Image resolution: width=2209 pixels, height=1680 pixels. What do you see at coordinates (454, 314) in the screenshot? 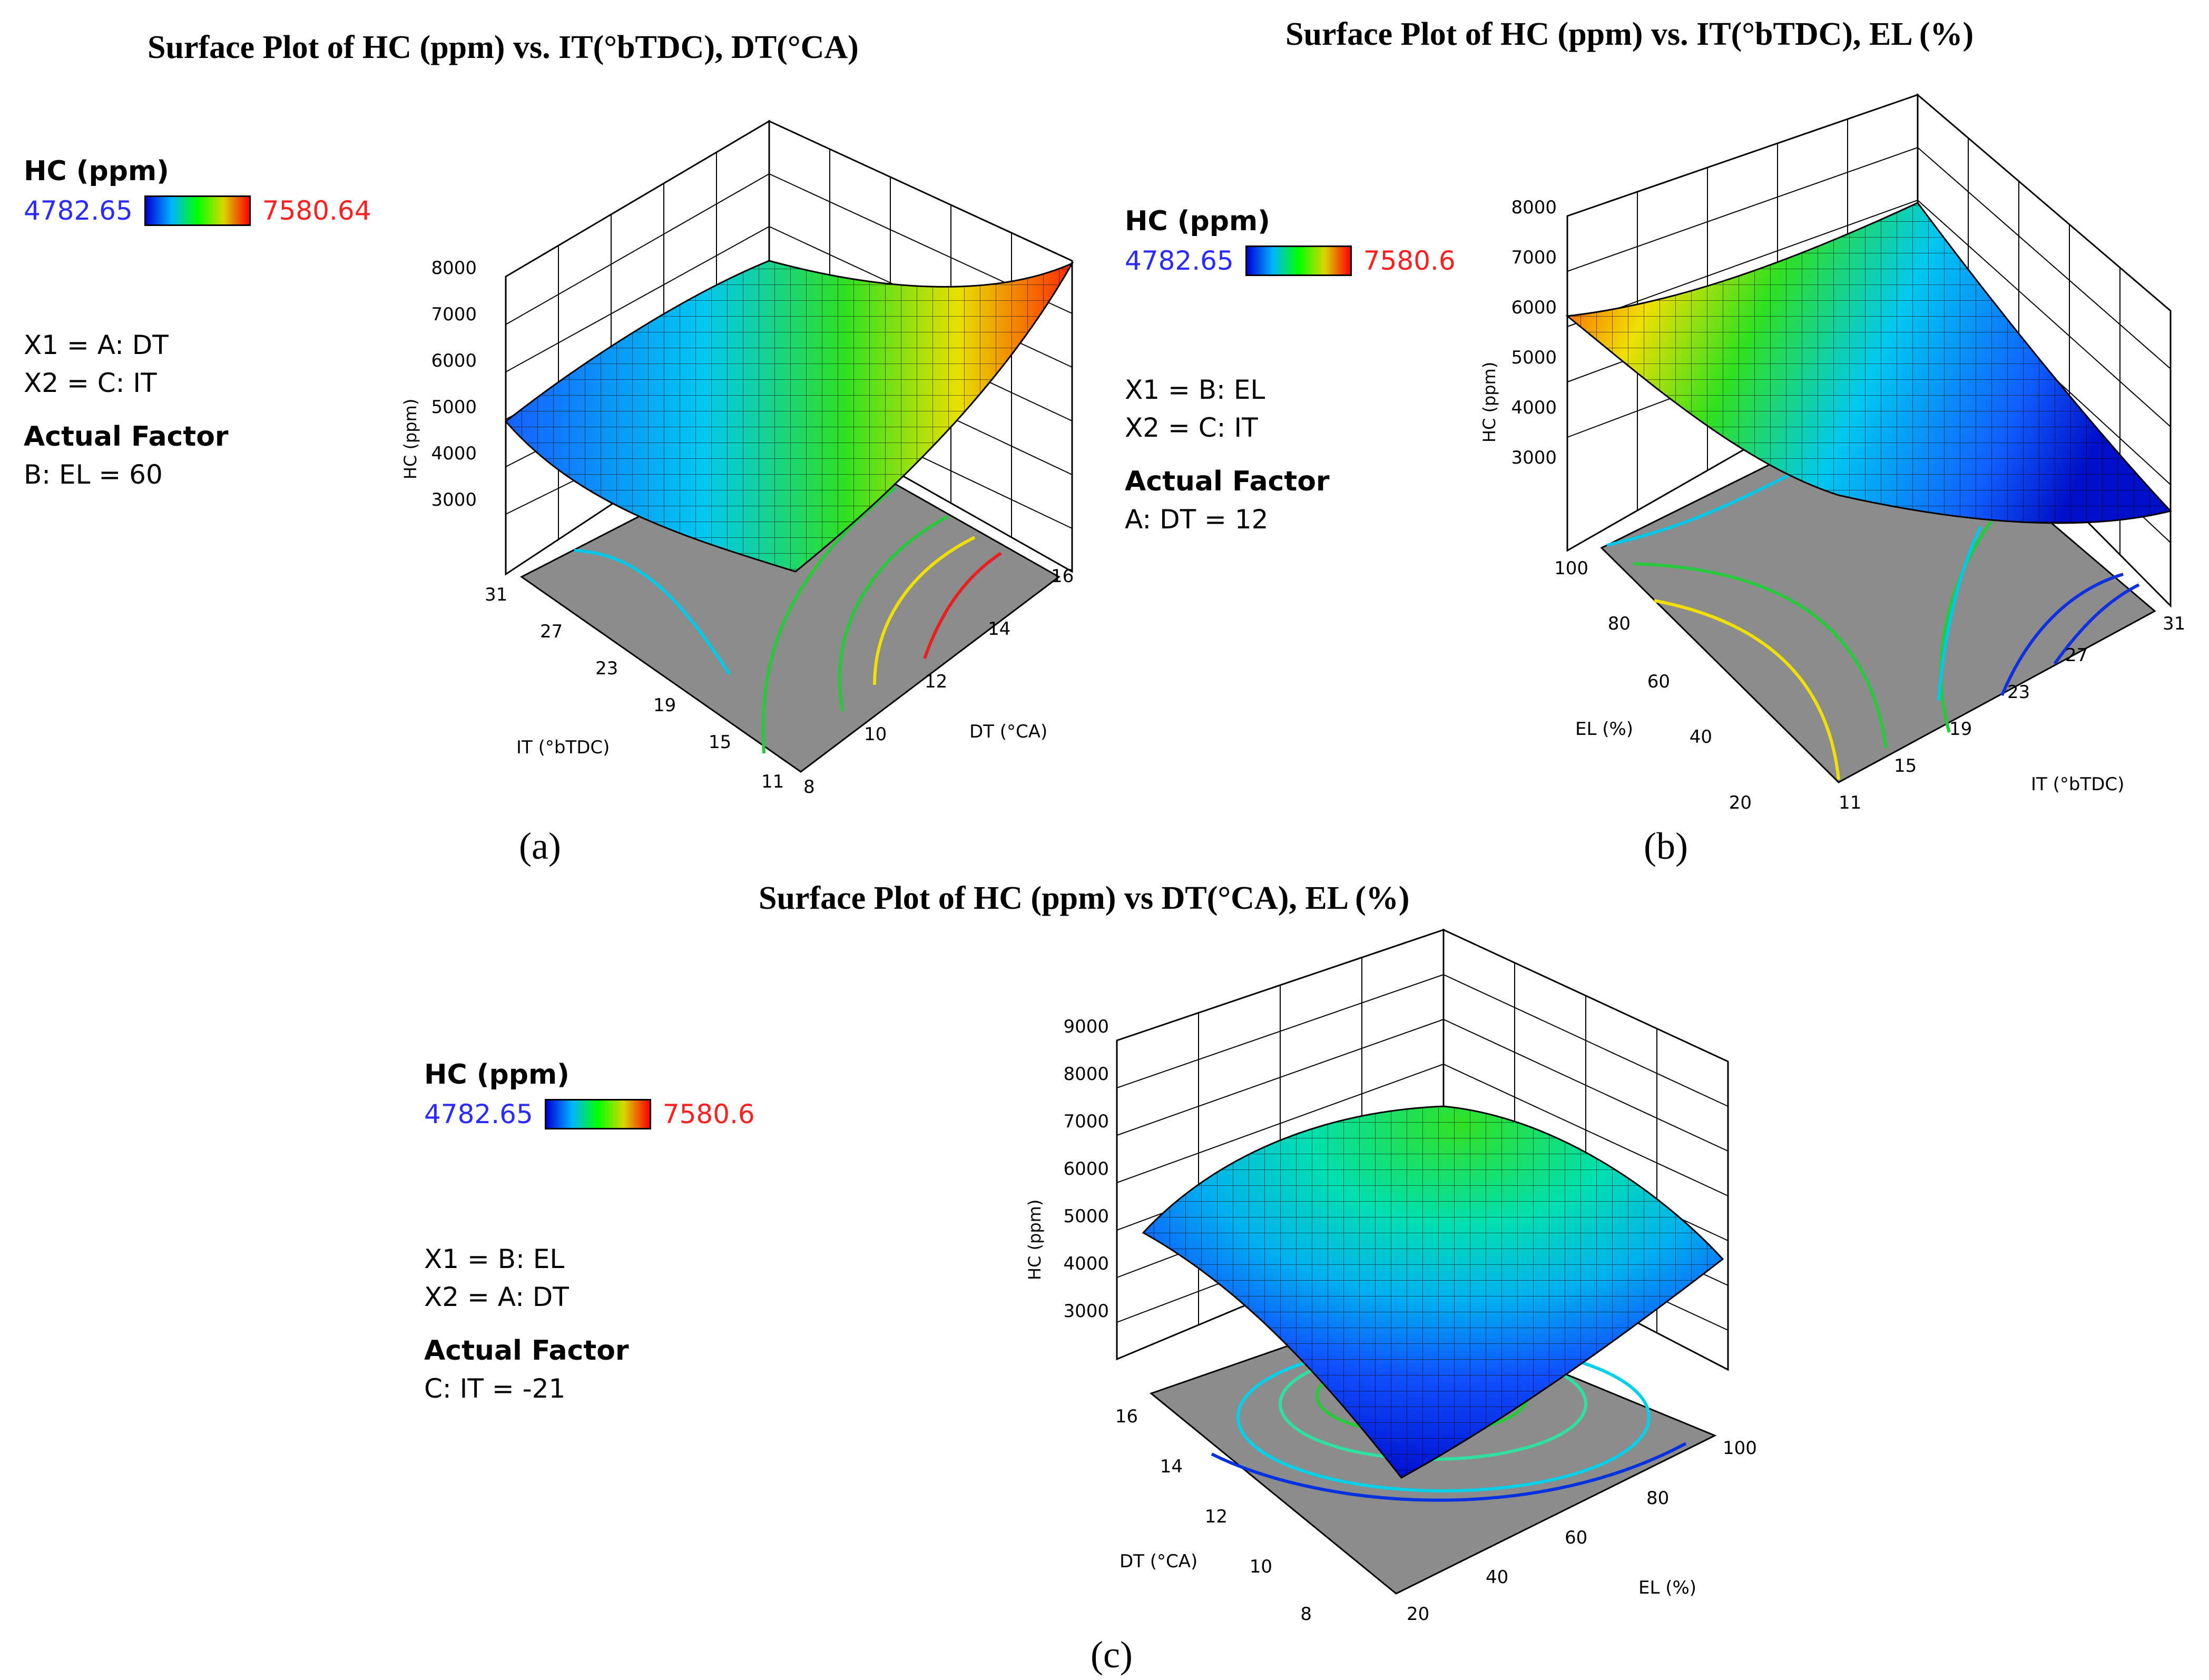
I see `plot-a-ztick: 7000` at bounding box center [454, 314].